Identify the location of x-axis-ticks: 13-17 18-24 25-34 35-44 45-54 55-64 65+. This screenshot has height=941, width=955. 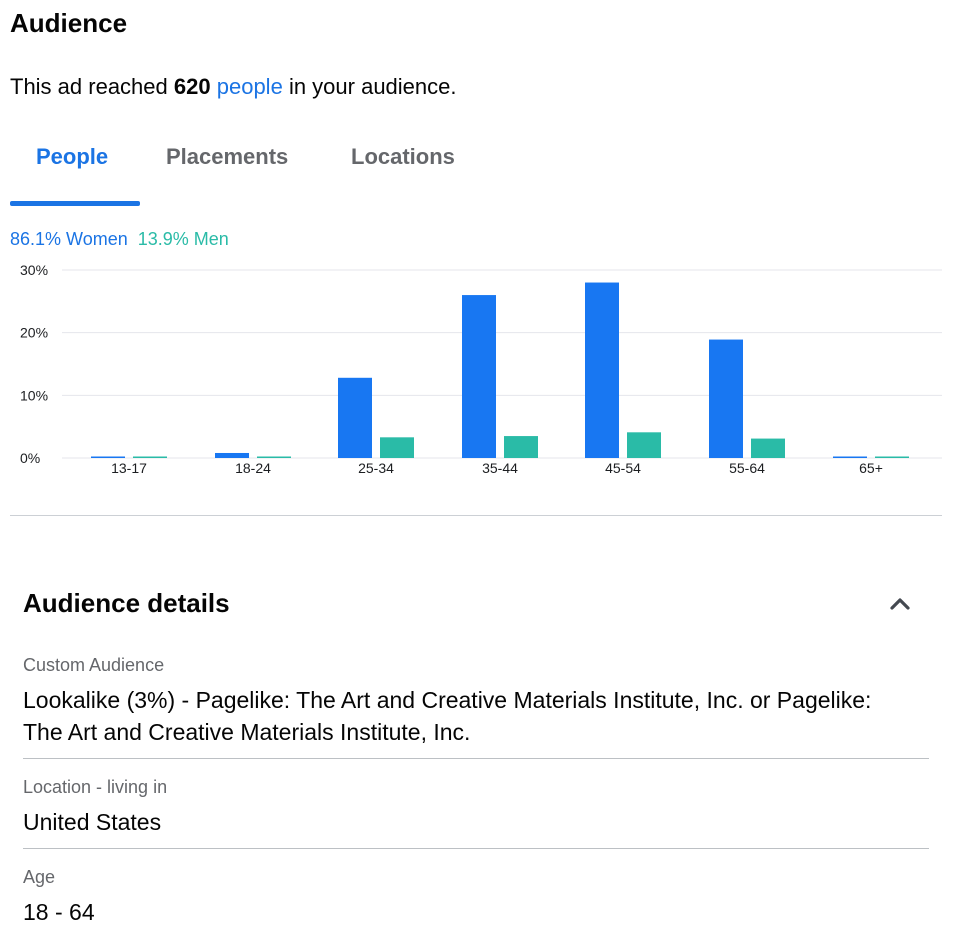
(497, 468).